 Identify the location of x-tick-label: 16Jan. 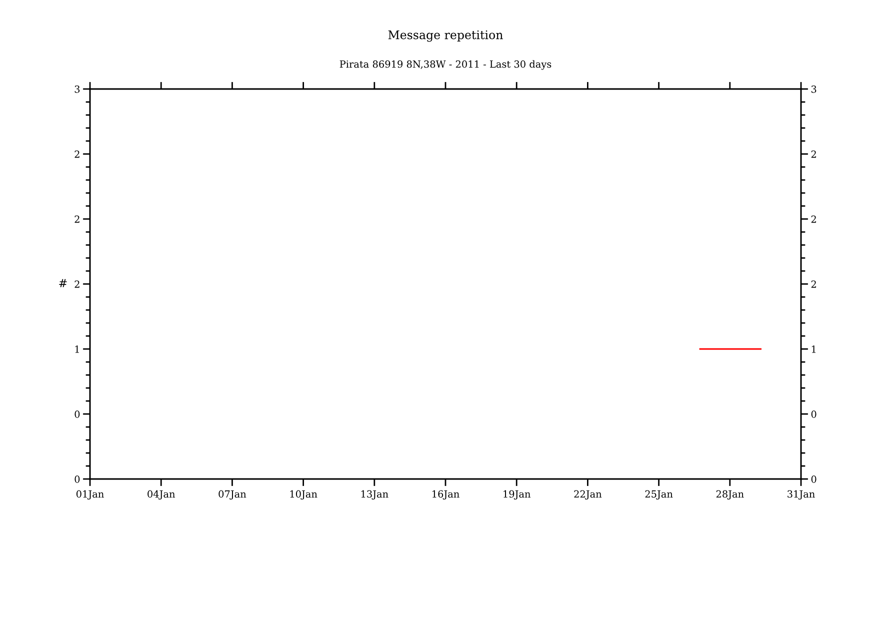
(446, 495).